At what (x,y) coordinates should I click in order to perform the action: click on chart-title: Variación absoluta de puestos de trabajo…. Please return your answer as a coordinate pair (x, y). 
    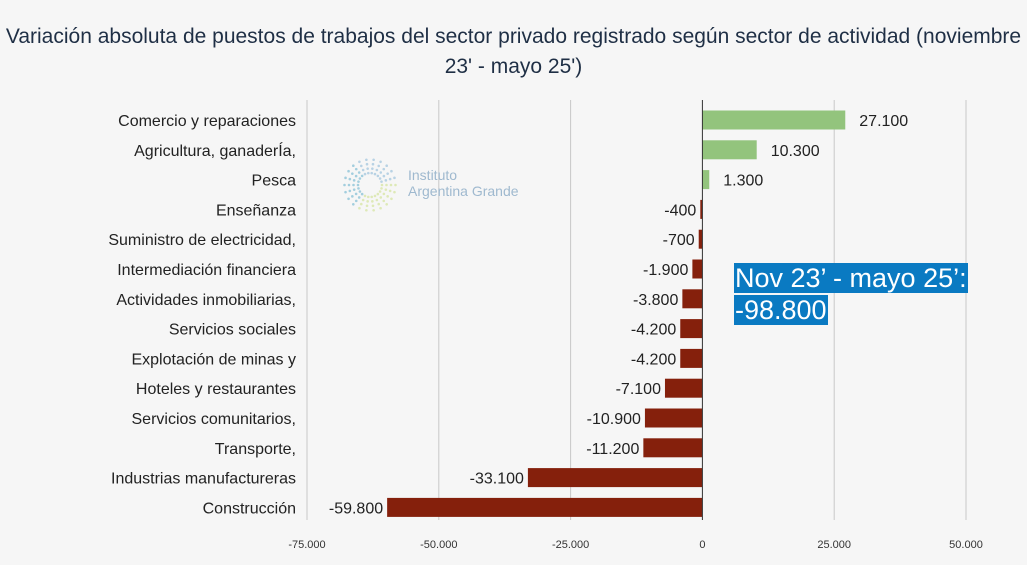
    Looking at the image, I should click on (513, 51).